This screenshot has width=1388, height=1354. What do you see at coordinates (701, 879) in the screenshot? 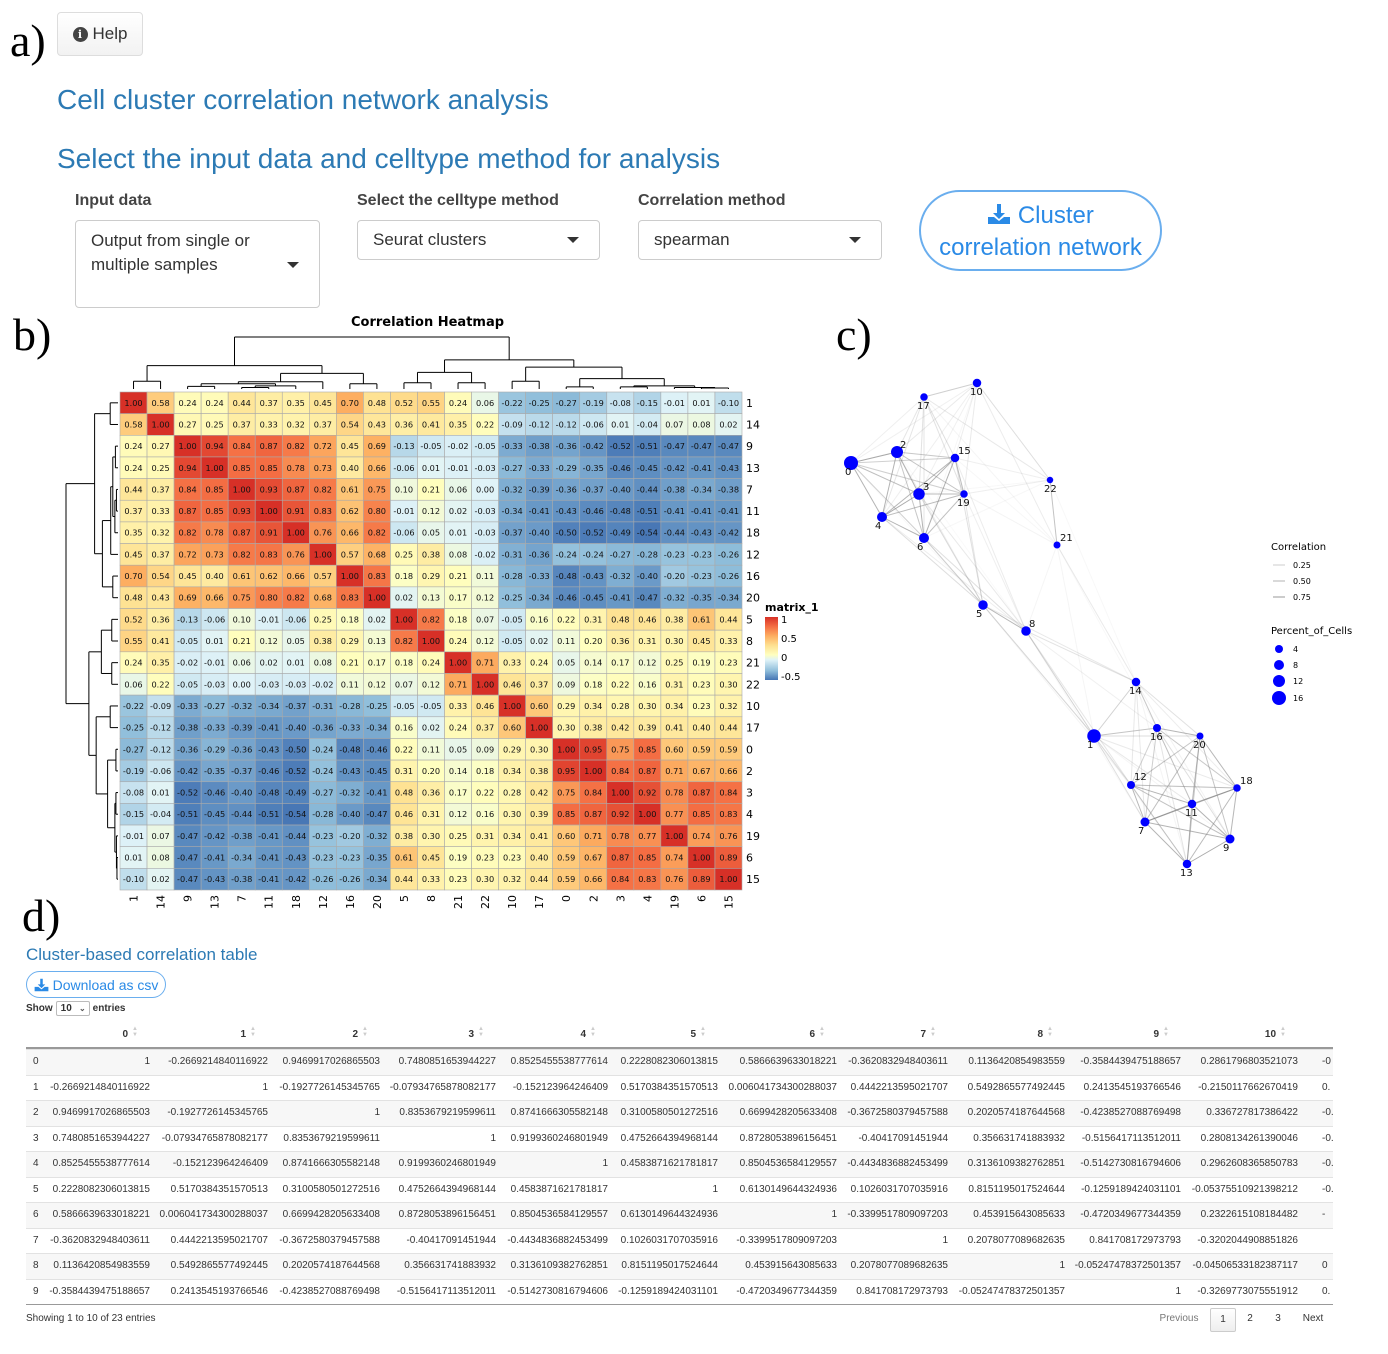
I see `heatmap-cell-label: 0.89` at bounding box center [701, 879].